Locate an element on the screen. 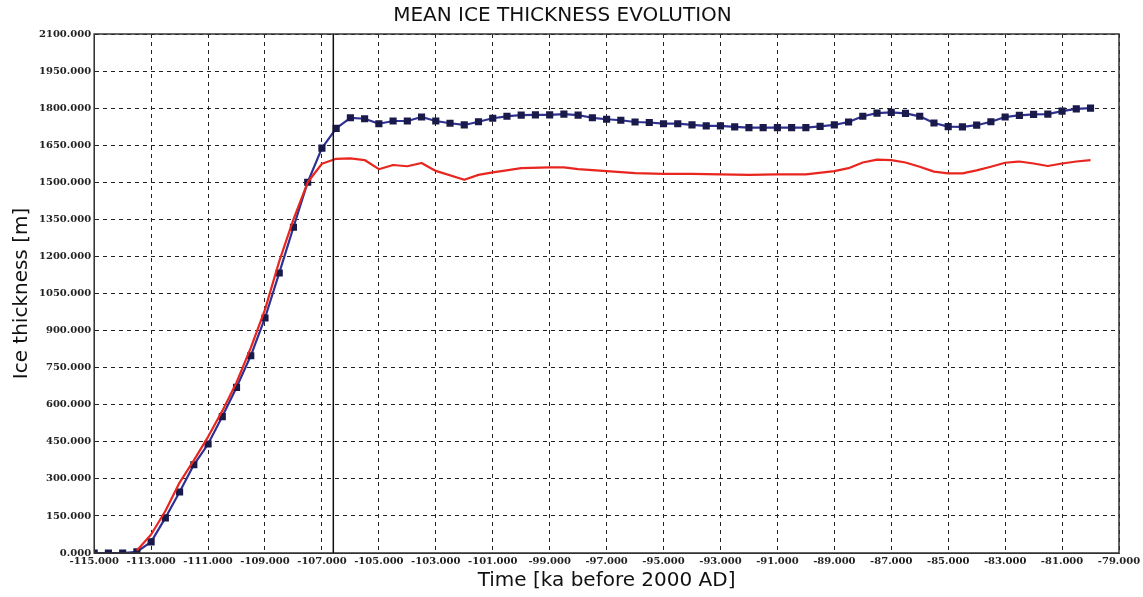  x-tick-label: -97.000 is located at coordinates (606, 560).